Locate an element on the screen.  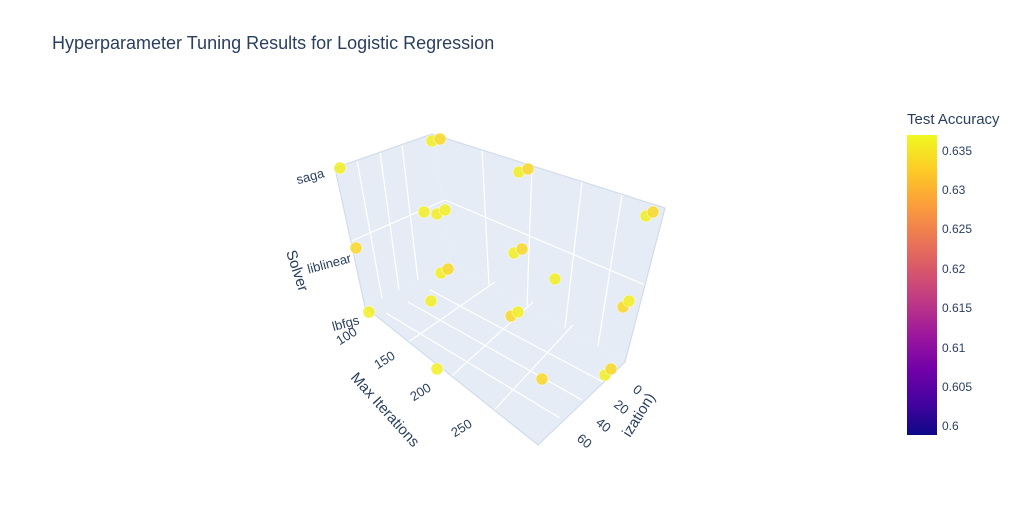
colorbar-tick: 0.6 is located at coordinates (950, 426).